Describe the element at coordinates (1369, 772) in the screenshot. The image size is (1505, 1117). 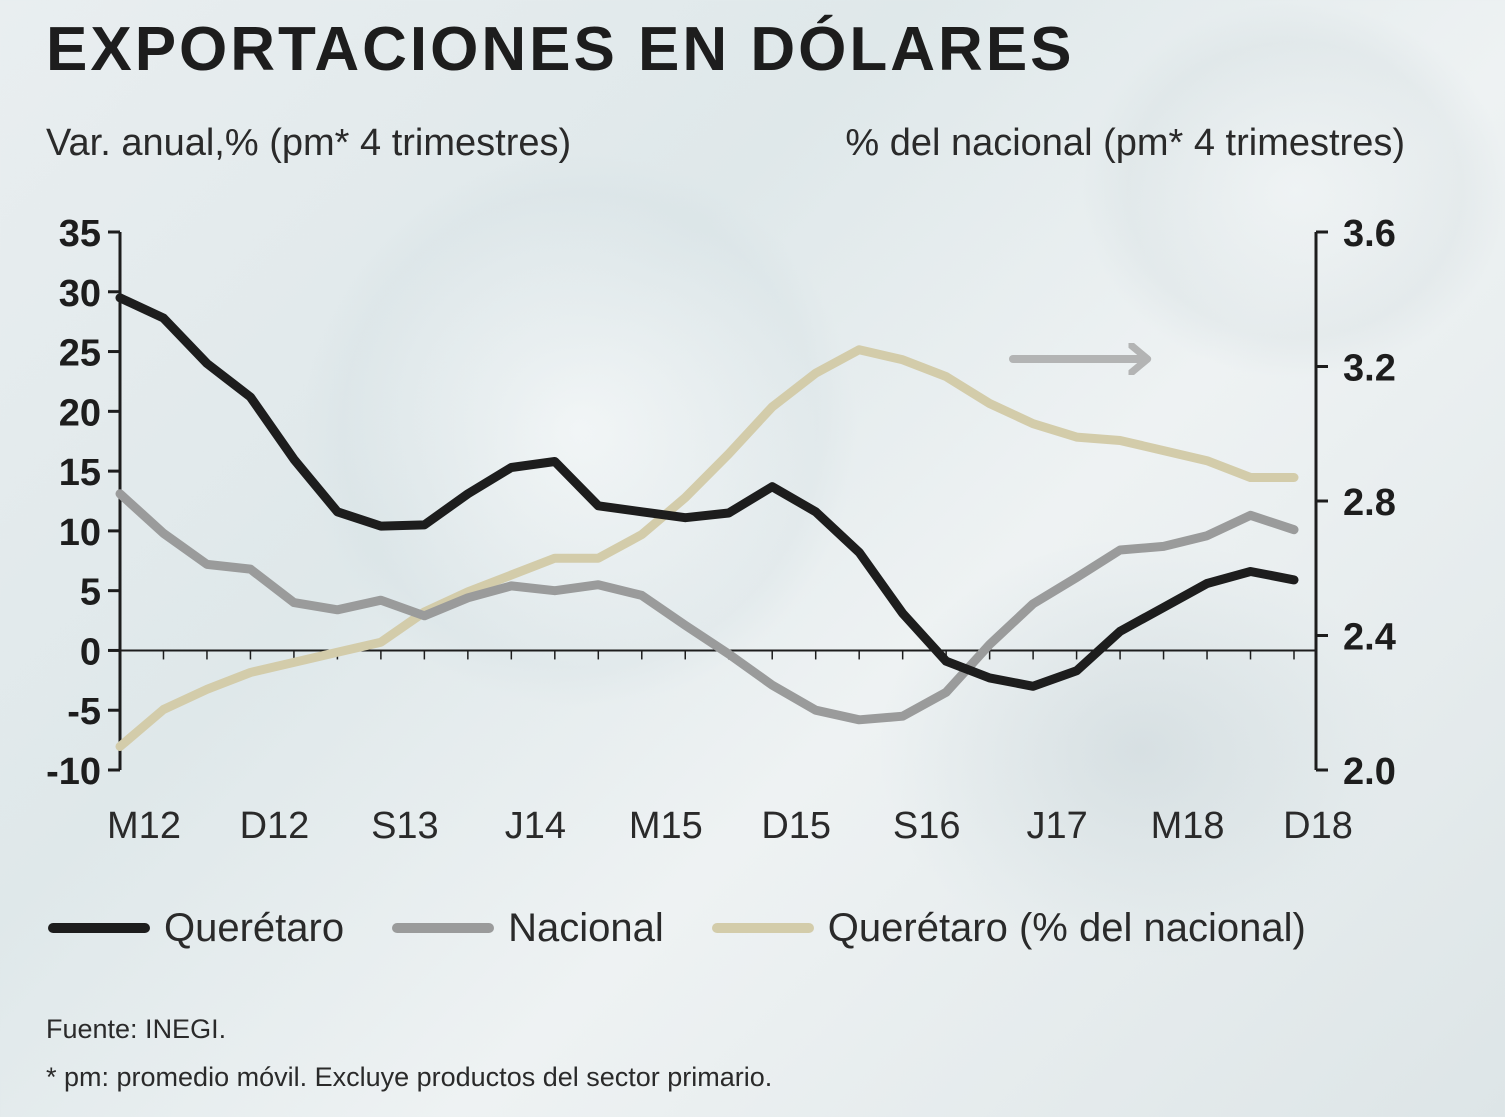
I see `right-axis-tick-label: 2.0` at that location.